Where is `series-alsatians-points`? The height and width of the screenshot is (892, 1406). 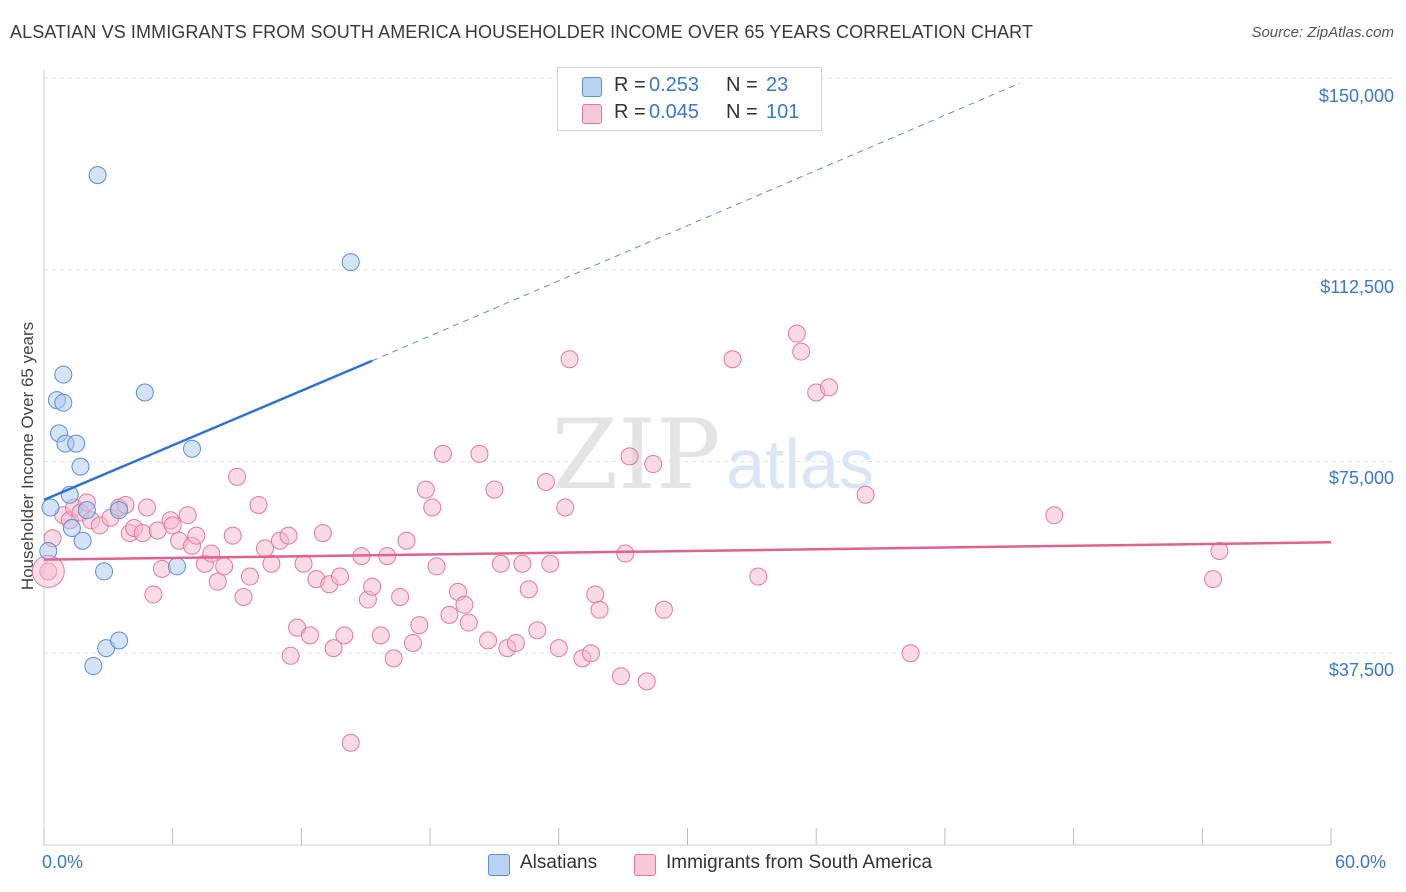
series-alsatians-points is located at coordinates (199, 421).